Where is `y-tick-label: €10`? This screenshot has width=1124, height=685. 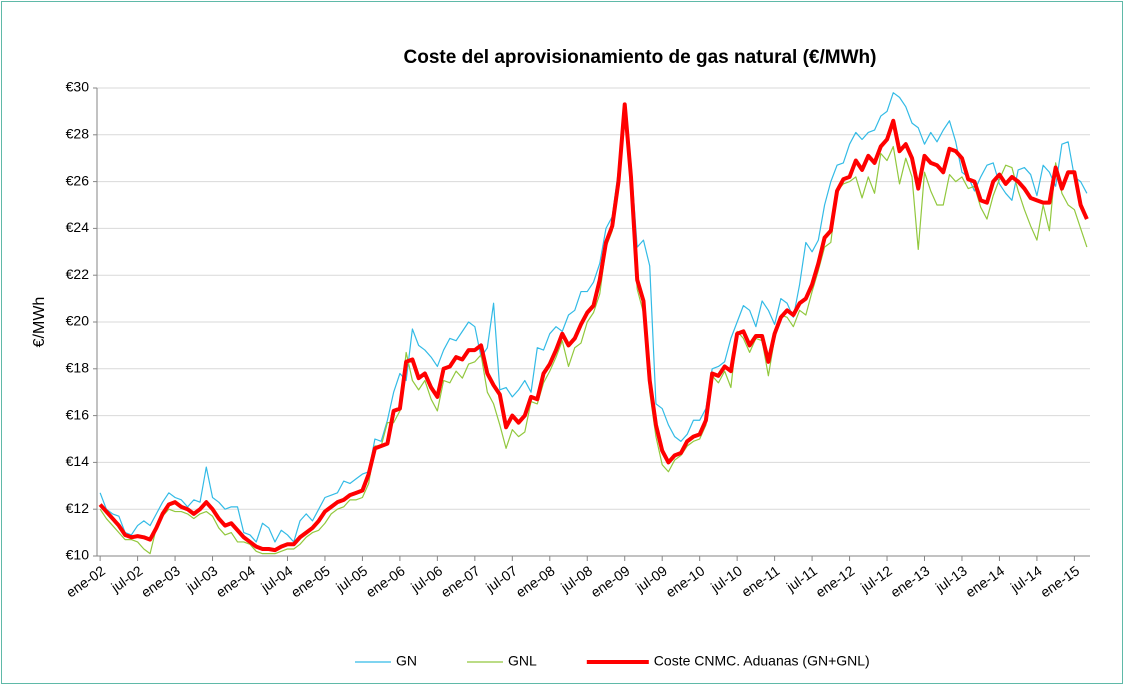
y-tick-label: €10 is located at coordinates (78, 555).